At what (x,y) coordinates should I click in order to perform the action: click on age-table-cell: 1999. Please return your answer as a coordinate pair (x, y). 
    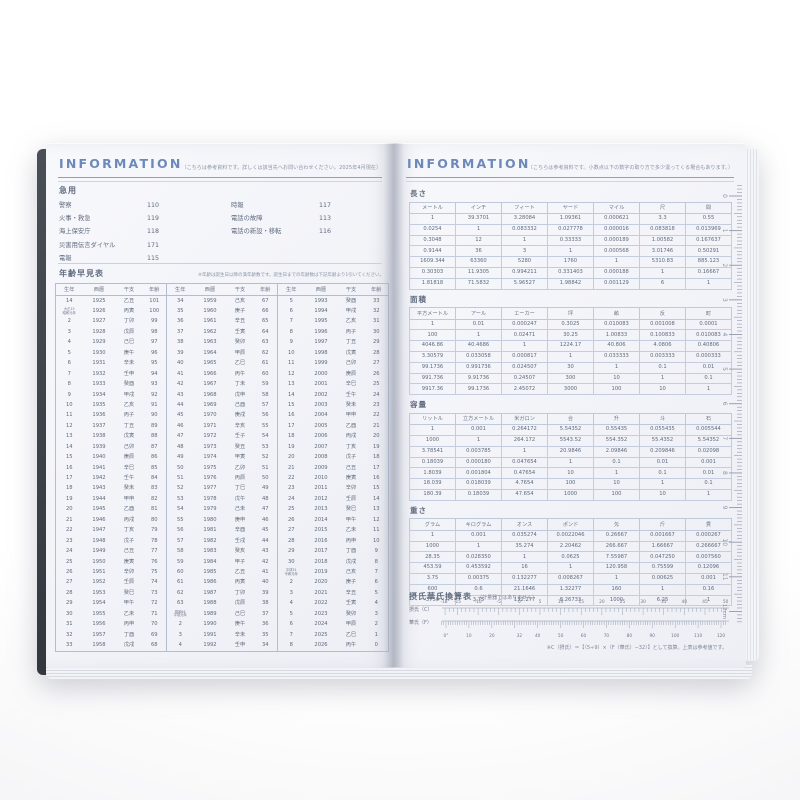
    Looking at the image, I should click on (321, 363).